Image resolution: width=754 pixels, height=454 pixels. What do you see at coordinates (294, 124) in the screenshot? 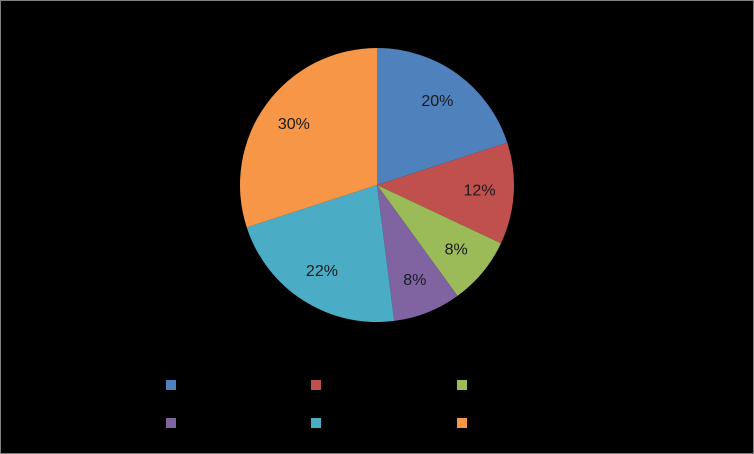
I see `data-label: 30%` at bounding box center [294, 124].